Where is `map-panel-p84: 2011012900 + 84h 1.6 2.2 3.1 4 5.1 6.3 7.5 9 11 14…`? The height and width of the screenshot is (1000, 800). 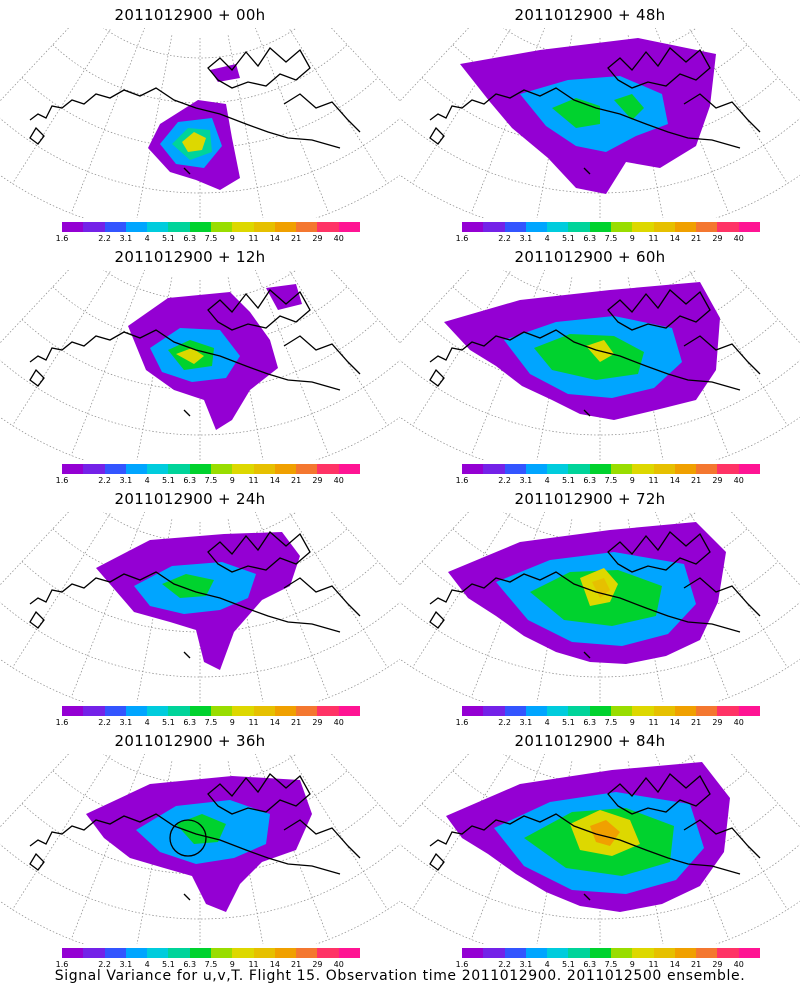 map-panel-p84: 2011012900 + 84h 1.6 2.2 3.1 4 5.1 6.3 7.5 9 11 14… is located at coordinates (600, 848).